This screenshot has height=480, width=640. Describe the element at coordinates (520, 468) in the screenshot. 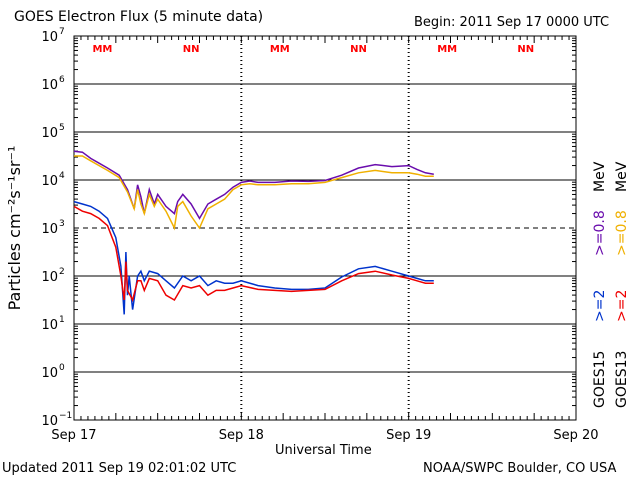

I see `credit-label: NOAA/SWPC Boulder, CO USA` at that location.